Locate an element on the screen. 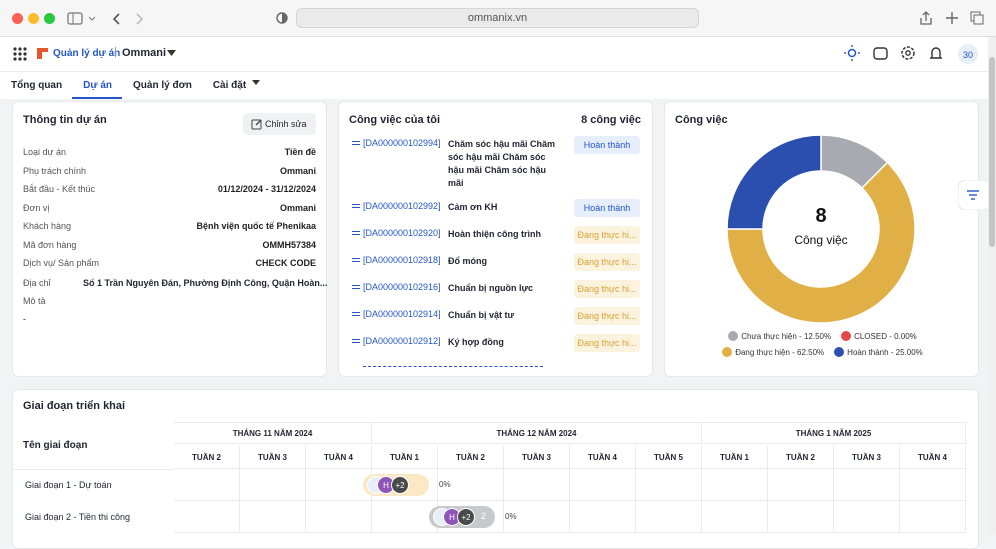 This screenshot has height=549, width=996. legend-label: CLOSED - 0.00% is located at coordinates (885, 336).